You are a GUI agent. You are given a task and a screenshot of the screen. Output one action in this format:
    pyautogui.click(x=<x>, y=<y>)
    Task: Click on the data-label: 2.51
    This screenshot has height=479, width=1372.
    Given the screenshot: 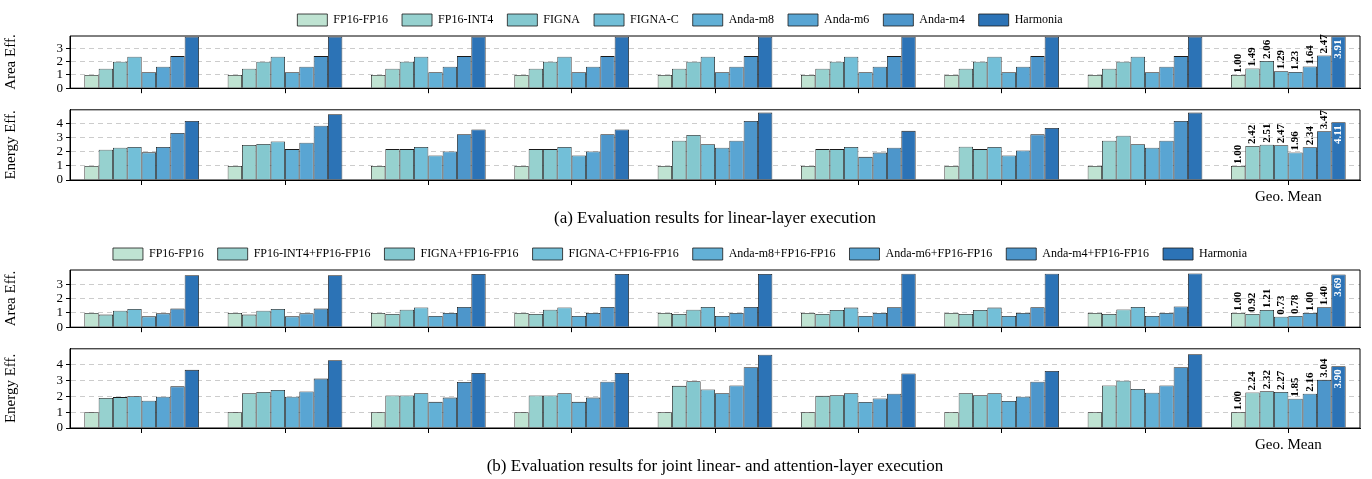 What is the action you would take?
    pyautogui.click(x=1265, y=133)
    